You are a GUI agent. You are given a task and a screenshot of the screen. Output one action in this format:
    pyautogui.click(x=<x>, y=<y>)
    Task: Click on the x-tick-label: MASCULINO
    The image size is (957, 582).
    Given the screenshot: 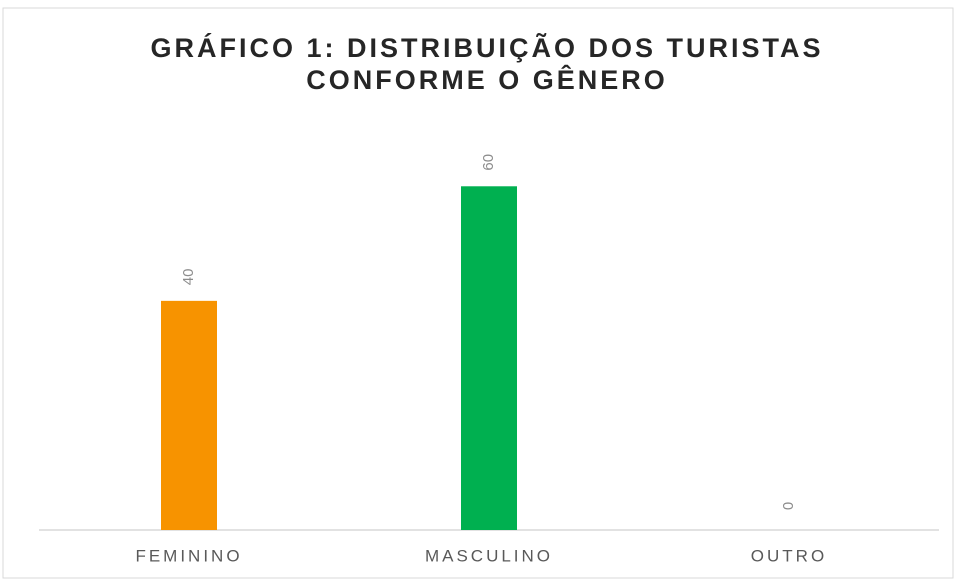 What is the action you would take?
    pyautogui.click(x=489, y=555)
    